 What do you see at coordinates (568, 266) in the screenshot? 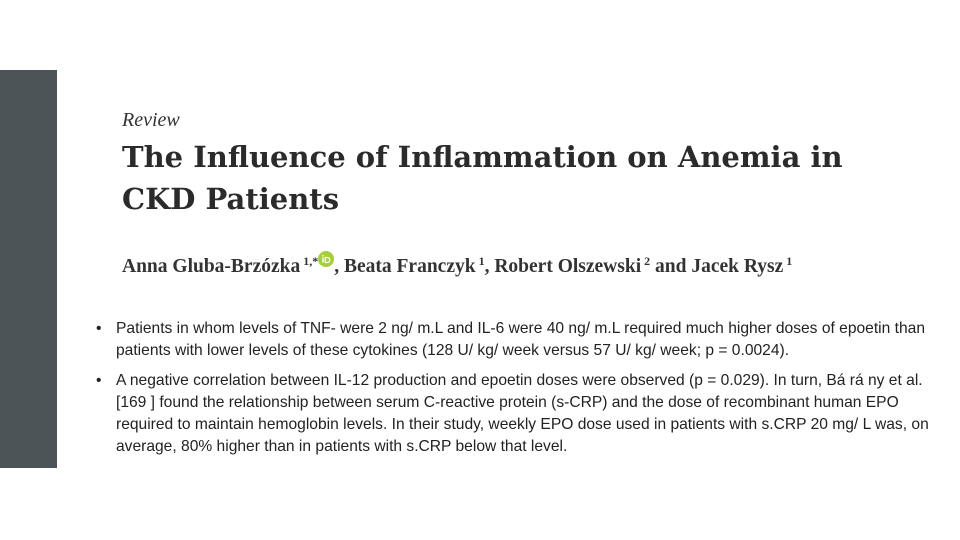
I see `author-name: Robert Olszewski` at bounding box center [568, 266].